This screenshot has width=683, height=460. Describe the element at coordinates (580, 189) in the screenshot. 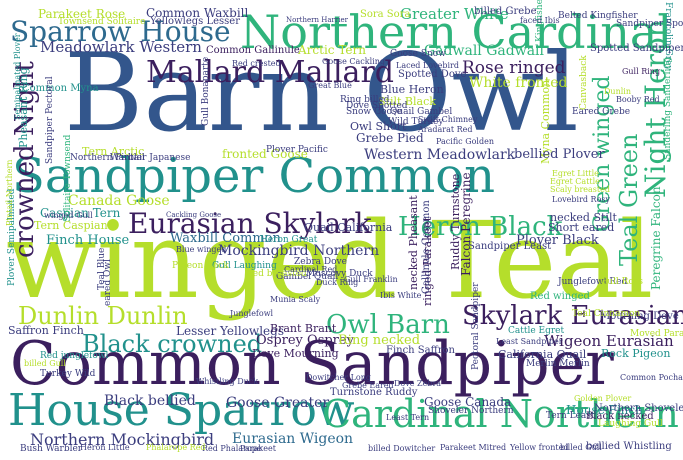

I see `word: Scaly breasted` at that location.